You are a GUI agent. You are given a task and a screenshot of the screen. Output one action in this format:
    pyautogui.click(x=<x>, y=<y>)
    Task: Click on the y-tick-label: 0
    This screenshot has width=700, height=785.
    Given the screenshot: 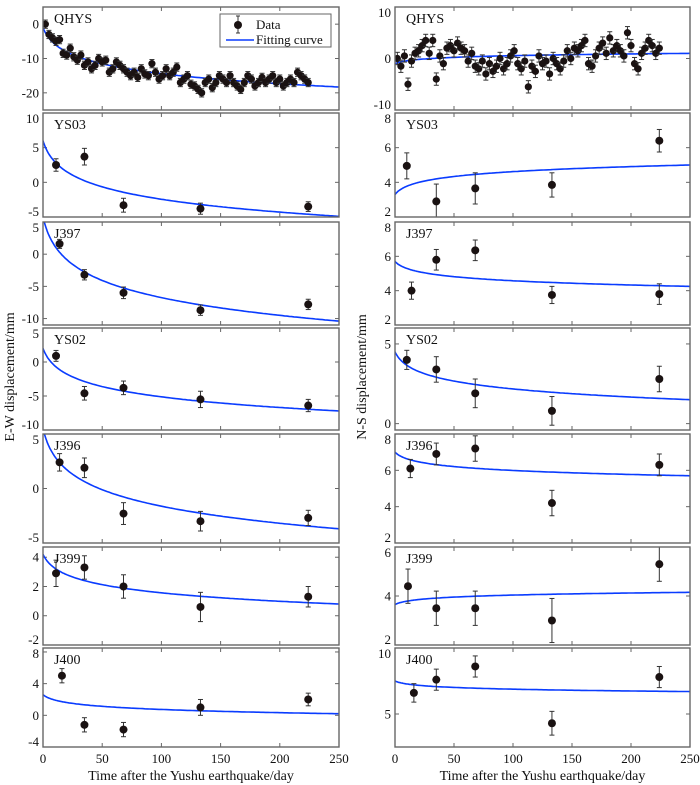 What is the action you would take?
    pyautogui.click(x=36, y=182)
    